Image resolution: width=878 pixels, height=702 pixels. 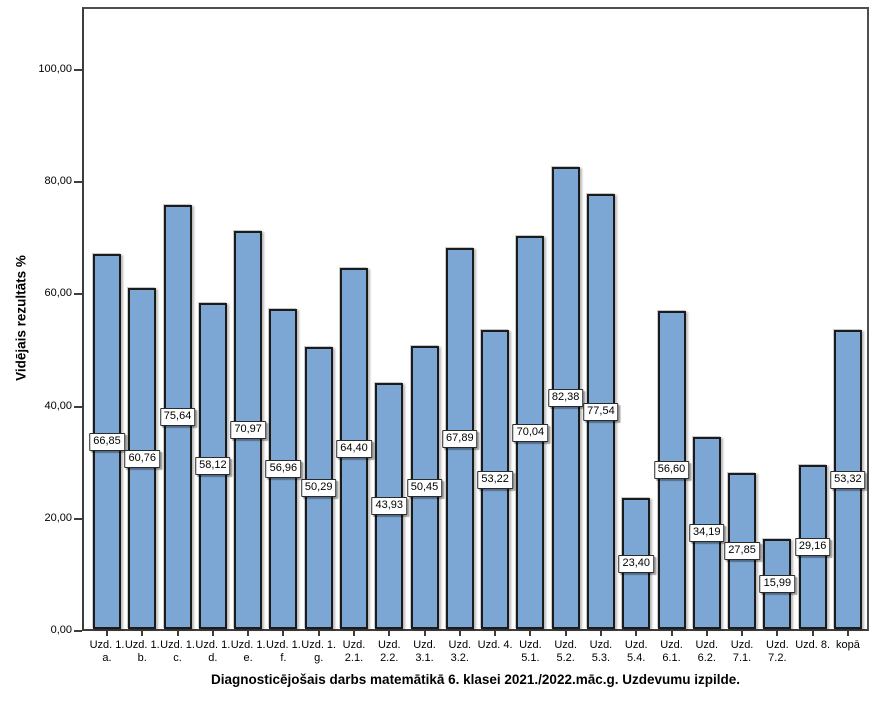 I want to click on bar-value-label: 43,93, so click(x=389, y=506).